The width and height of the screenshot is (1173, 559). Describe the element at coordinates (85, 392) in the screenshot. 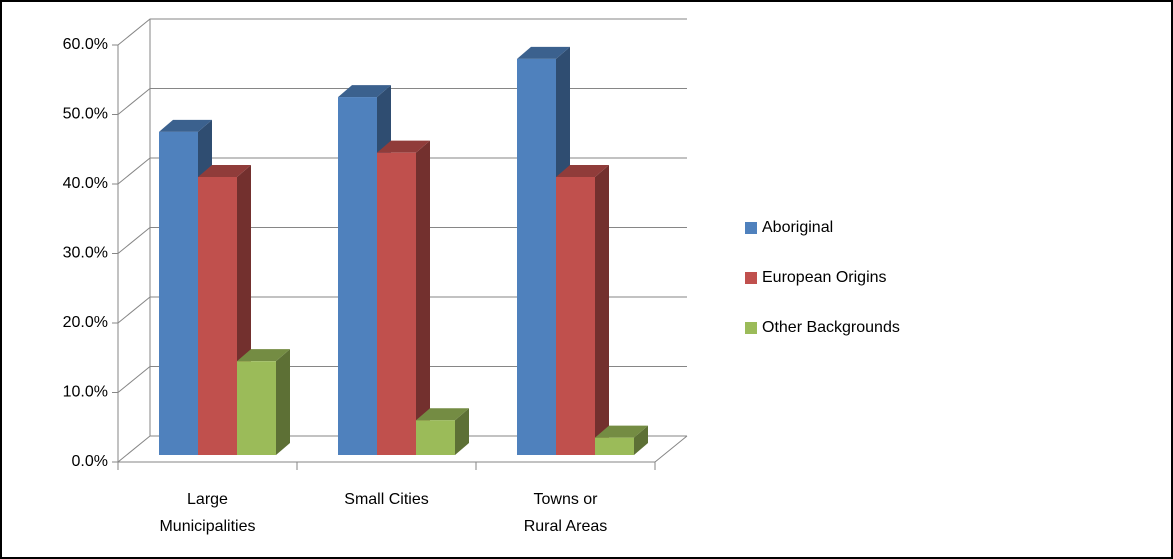

I see `y-tick-label: 10.0%` at that location.